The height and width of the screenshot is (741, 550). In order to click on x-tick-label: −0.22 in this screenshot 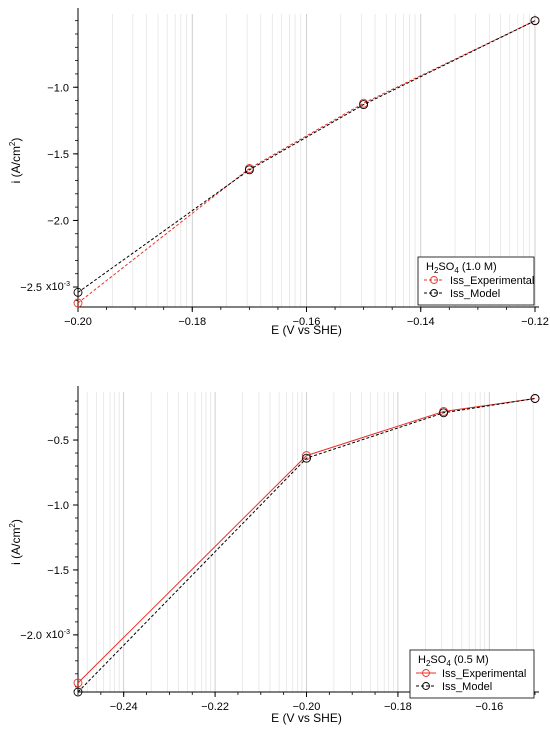, I will do `click(215, 707)`.